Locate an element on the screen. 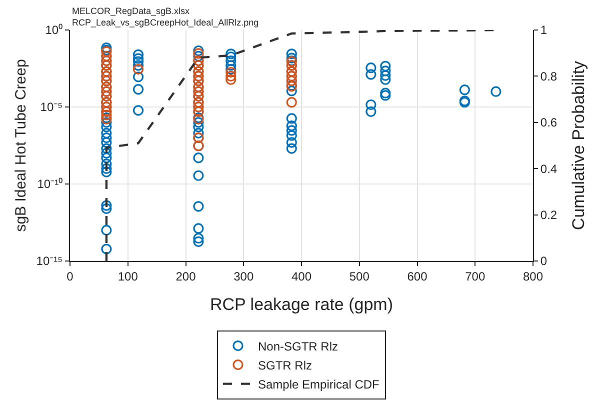 The width and height of the screenshot is (609, 411). x-tick-label: 300 is located at coordinates (244, 276).